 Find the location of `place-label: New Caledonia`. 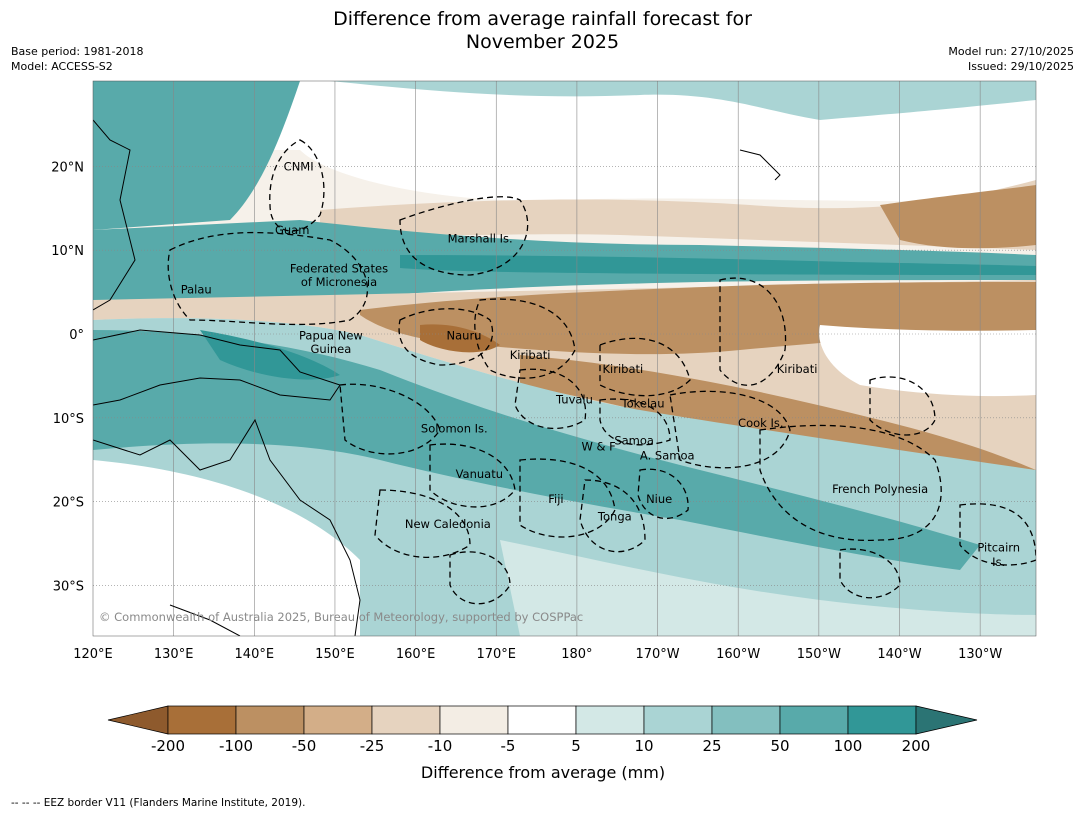

place-label: New Caledonia is located at coordinates (448, 524).